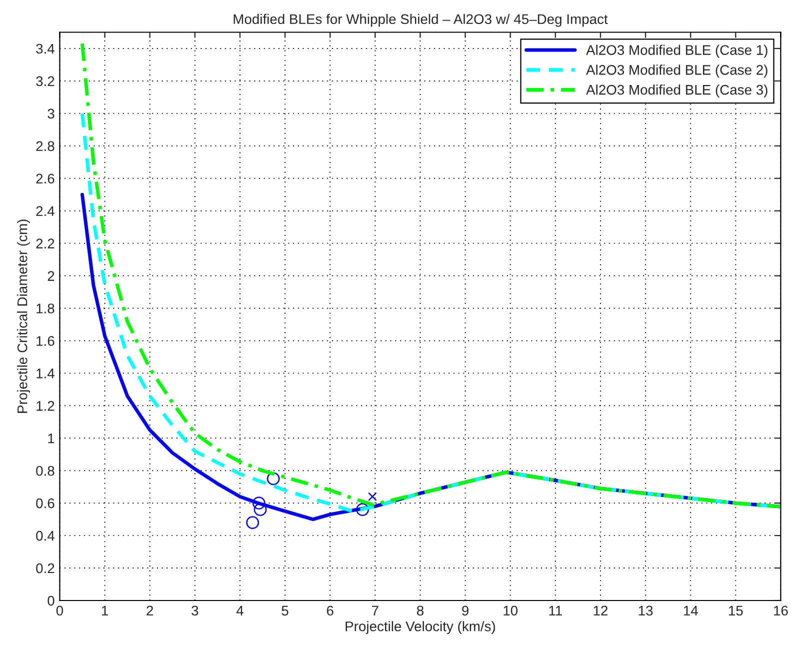 The image size is (791, 645). Describe the element at coordinates (465, 611) in the screenshot. I see `x-tick-label: 9` at that location.